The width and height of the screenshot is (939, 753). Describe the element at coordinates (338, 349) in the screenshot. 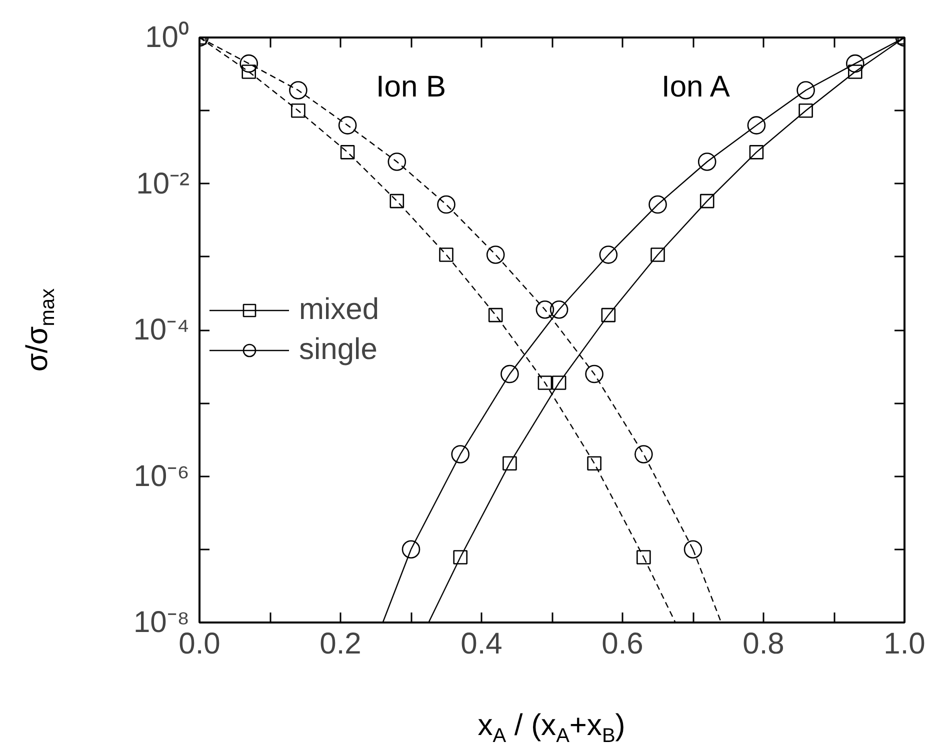

I see `legend-label: single` at that location.